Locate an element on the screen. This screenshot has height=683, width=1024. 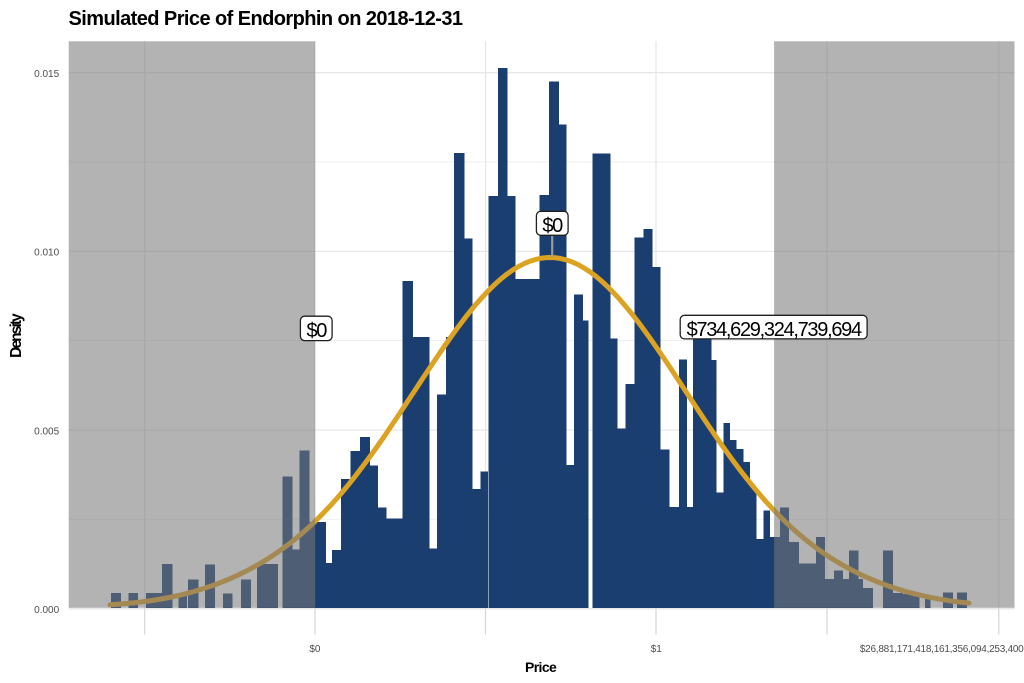
svg-text: 0.005 is located at coordinates (46, 431).